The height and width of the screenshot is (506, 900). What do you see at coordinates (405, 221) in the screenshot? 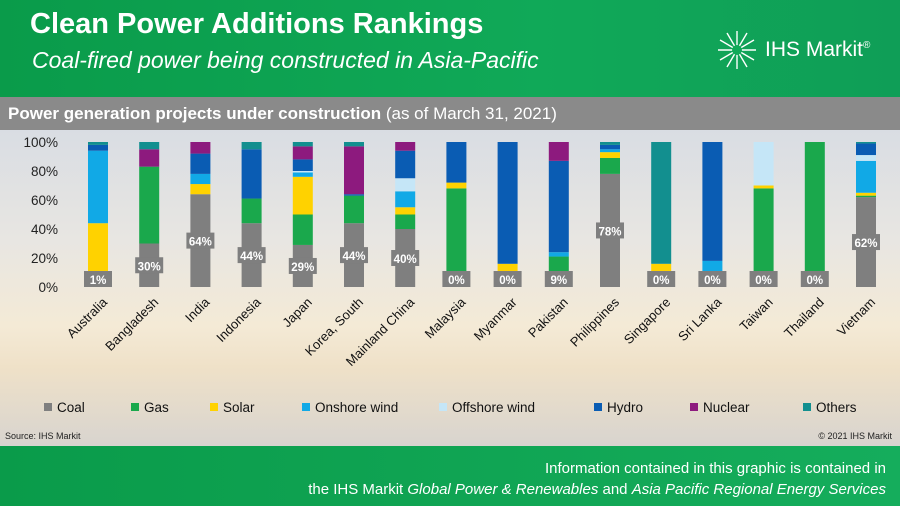
I see `bar-segment-mainland-china-gas` at bounding box center [405, 221].